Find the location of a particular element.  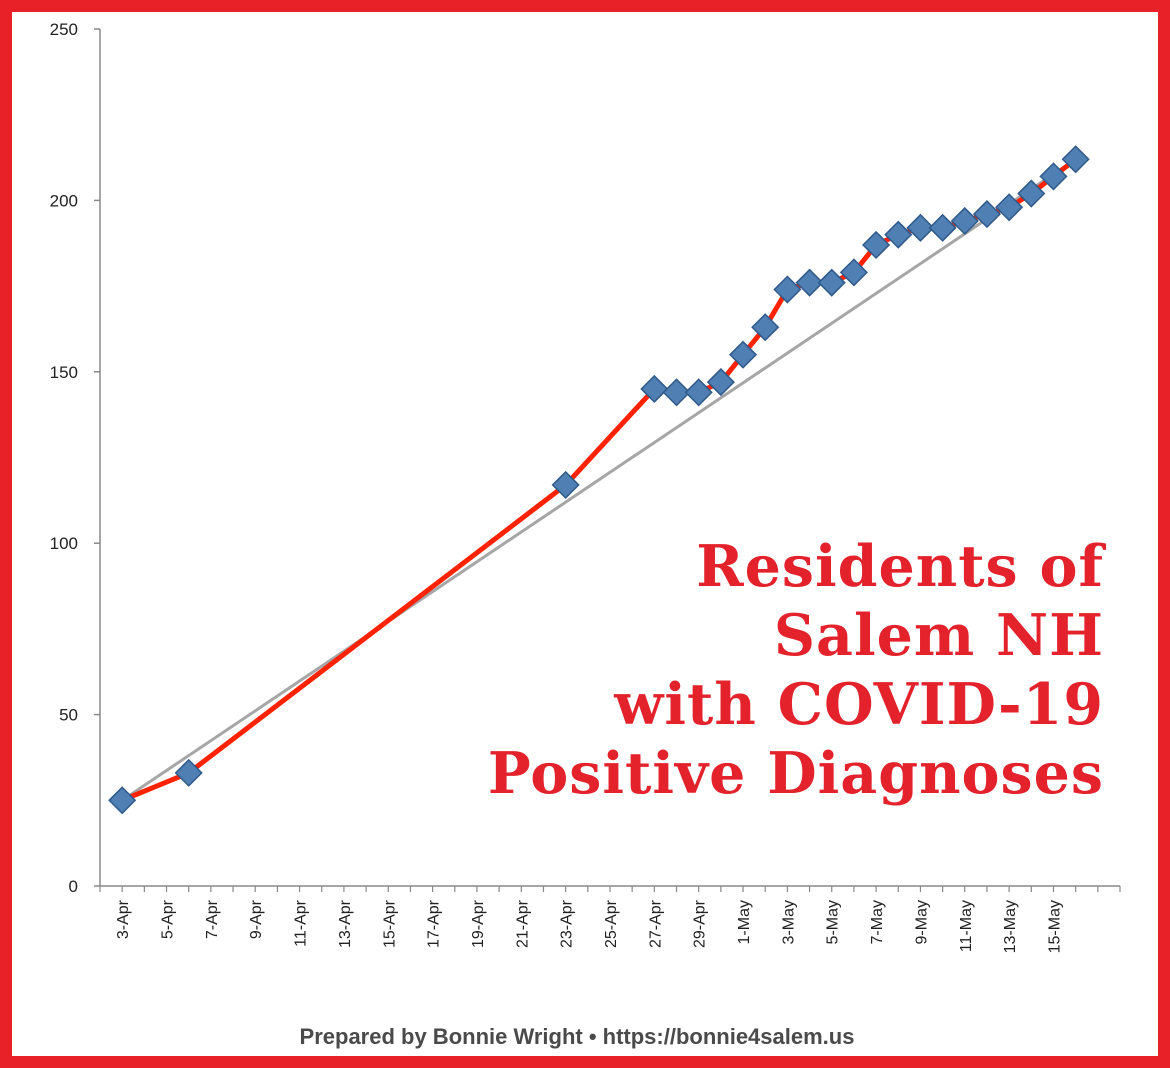

x-tick-label: 15-Apr is located at coordinates (389, 923).